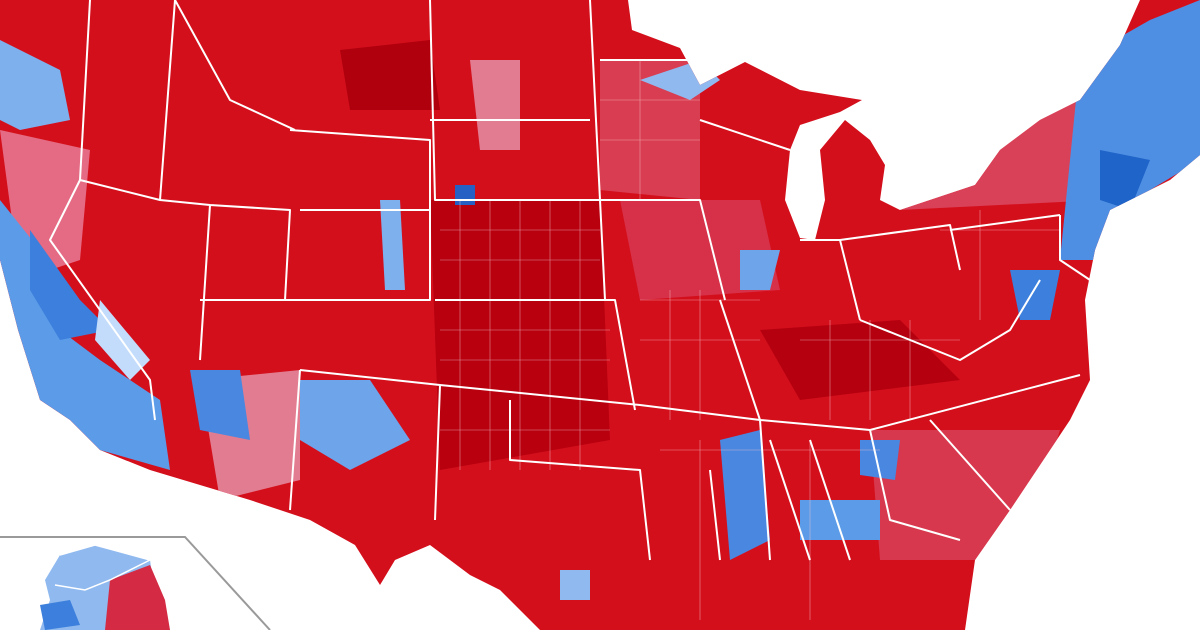 The image size is (1200, 630). What do you see at coordinates (575, 585) in the screenshot?
I see `light-blue` at bounding box center [575, 585].